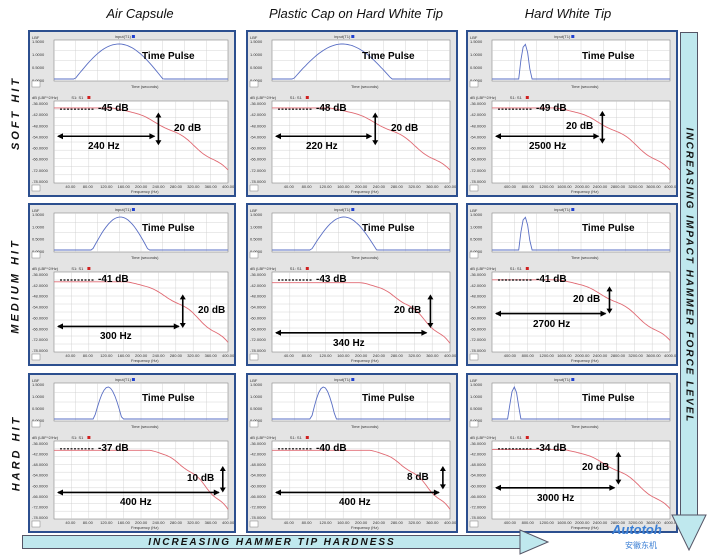  What do you see at coordinates (77, 97) in the screenshot?
I see `channel-label: S1` at bounding box center [77, 97].